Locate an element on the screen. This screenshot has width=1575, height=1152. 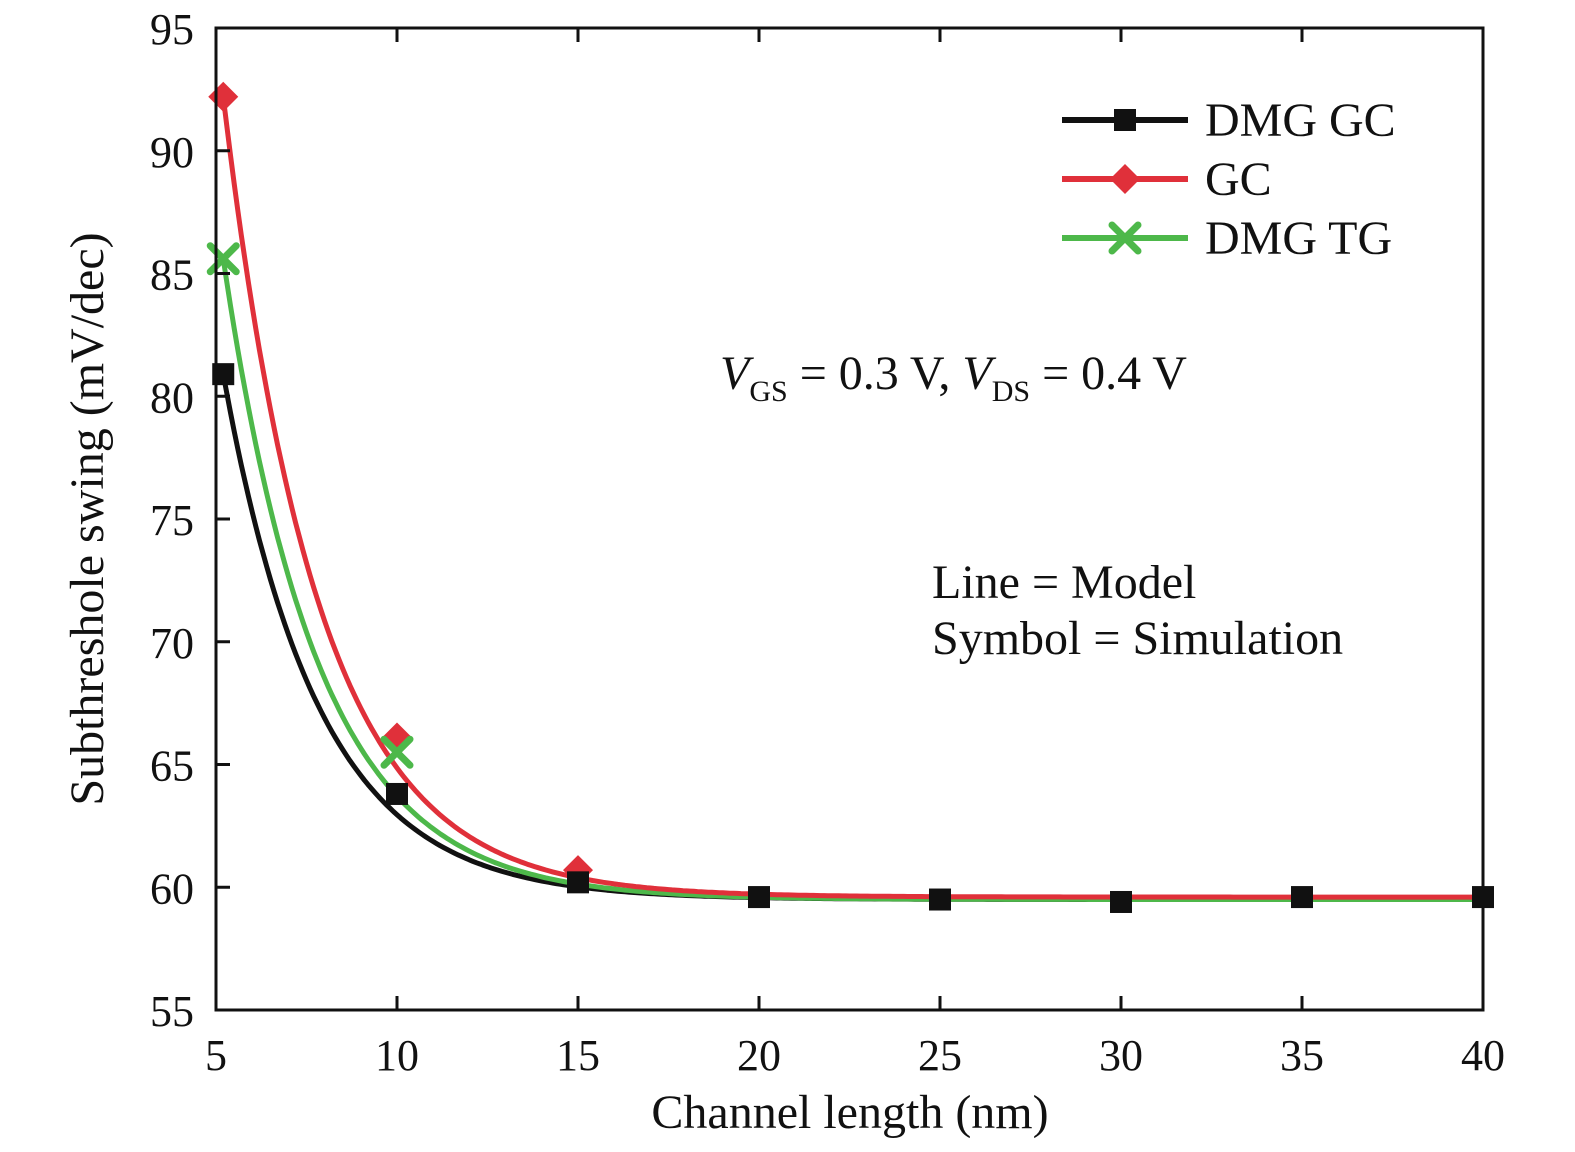
y-axis-ticks: 55 60 65 70 75 80 85 90 95 is located at coordinates (190, 520).